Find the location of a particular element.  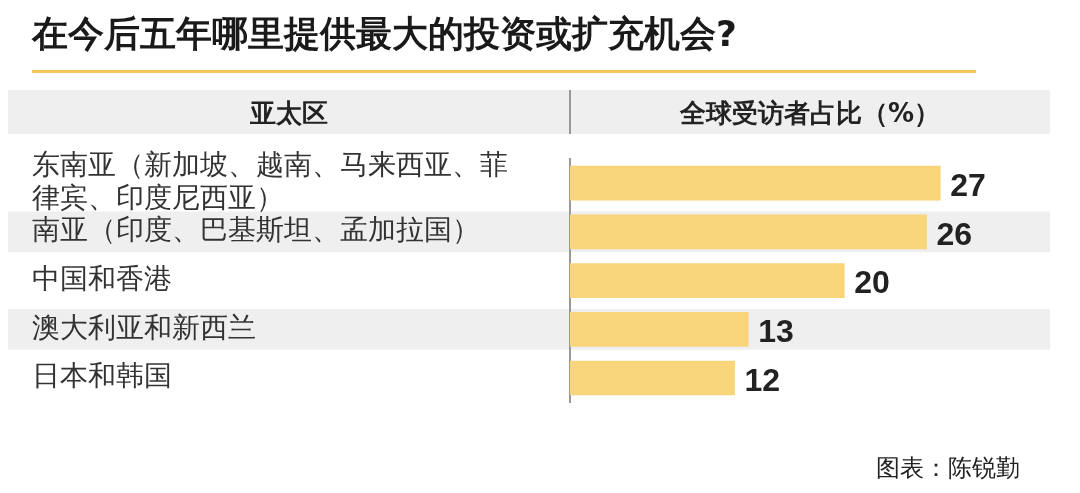

y-tick-label: 中国和香港 is located at coordinates (102, 278).